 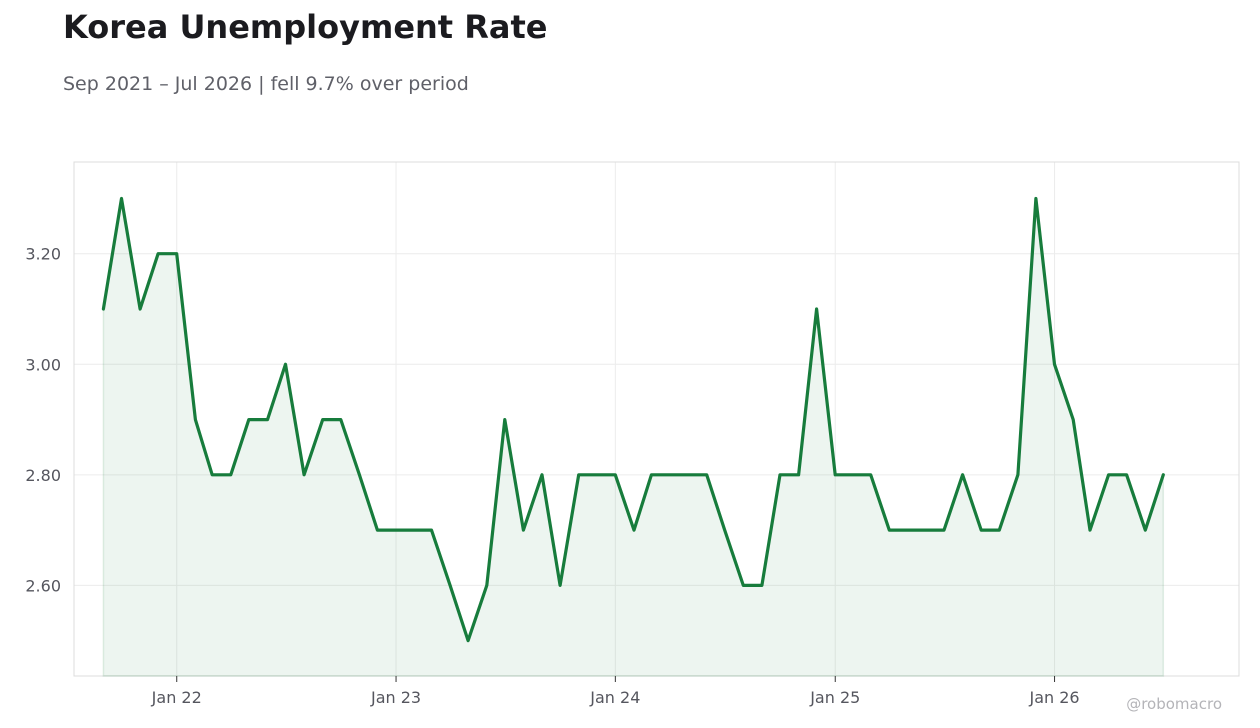 I want to click on x-tick-label: Jan 24, so click(x=614, y=697).